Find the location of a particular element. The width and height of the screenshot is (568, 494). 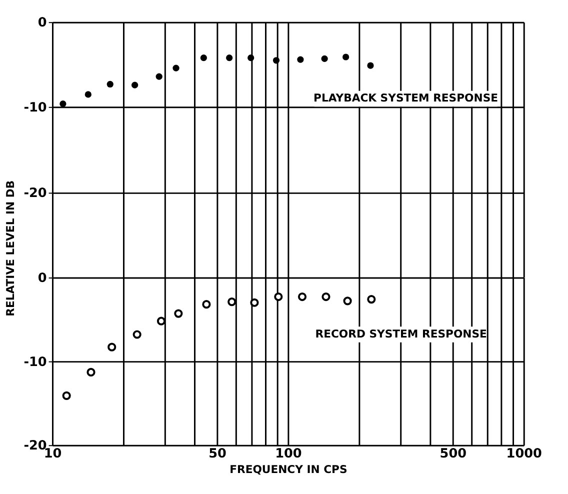

y-axis-title: RELATIVE LEVEL IN DB is located at coordinates (10, 248).